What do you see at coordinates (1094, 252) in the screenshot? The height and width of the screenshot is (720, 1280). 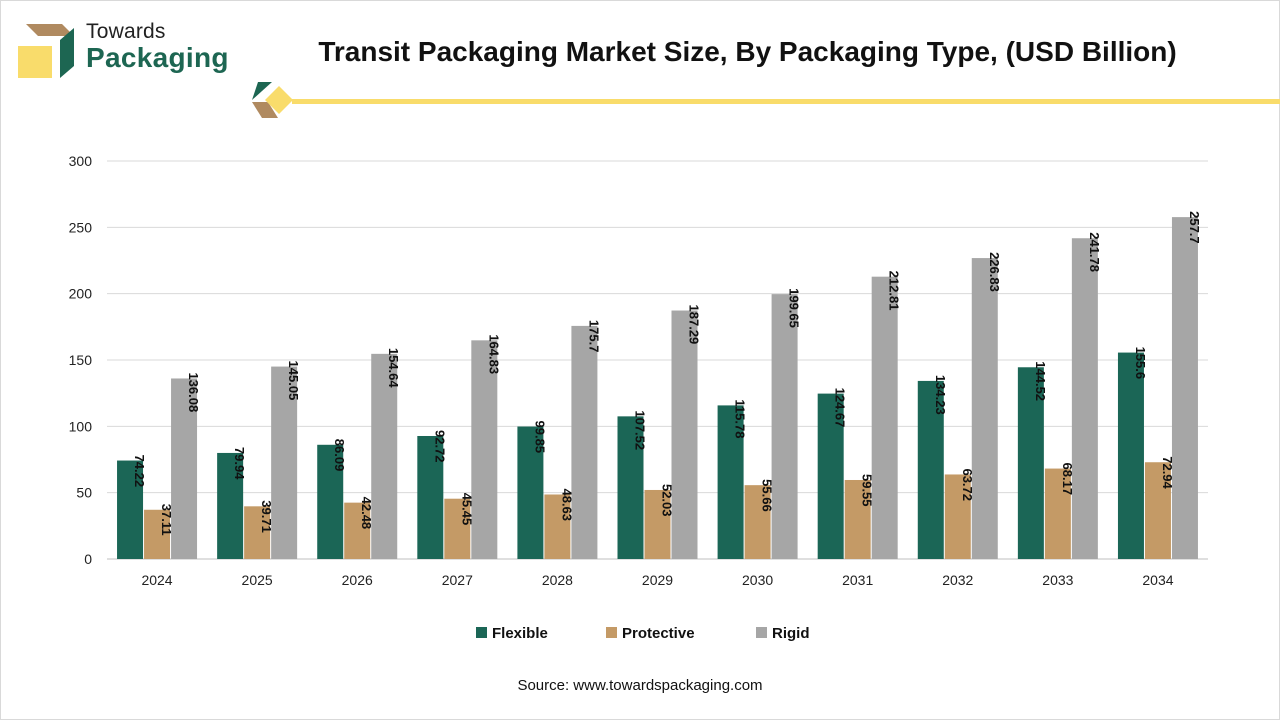 I see `data-label-rigid-2033: 241.78` at bounding box center [1094, 252].